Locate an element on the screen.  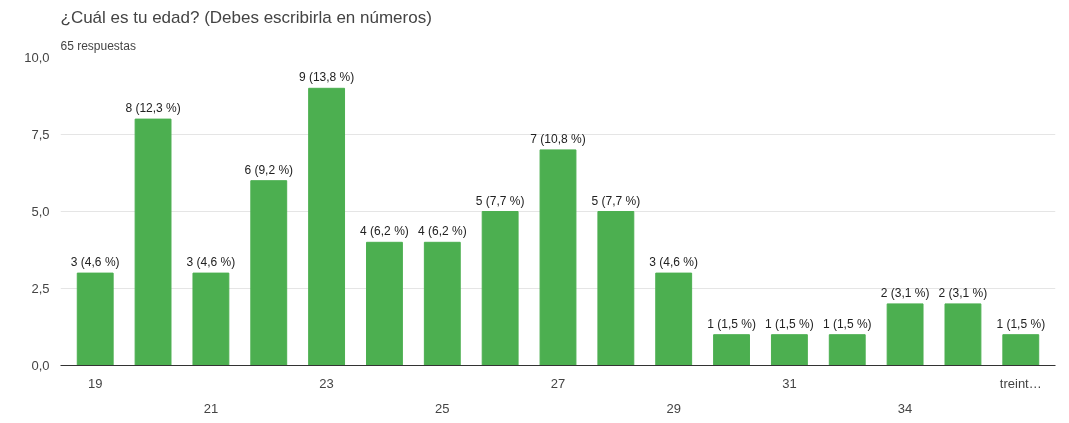
y-tick-label: 0,0 is located at coordinates (40, 365).